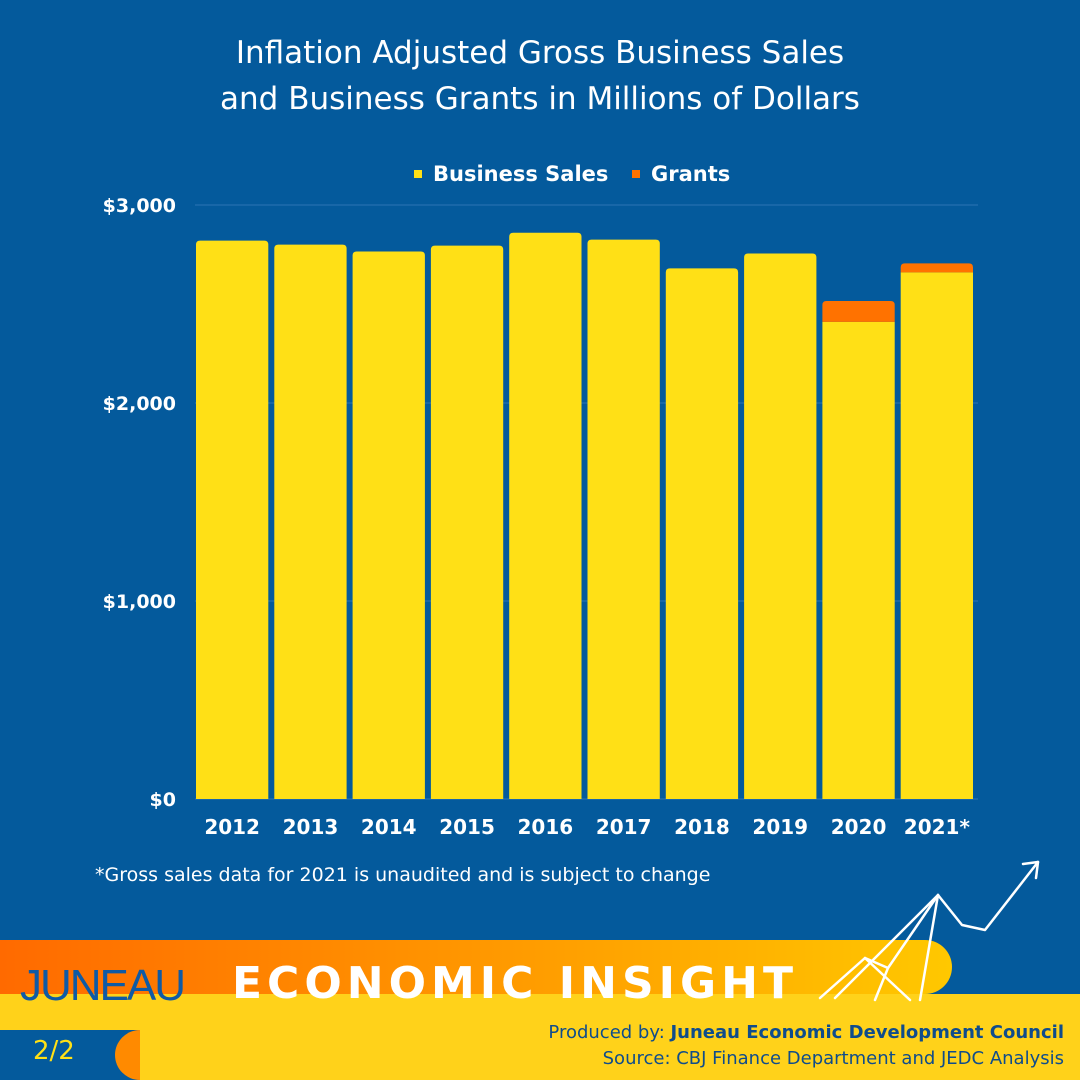 The height and width of the screenshot is (1080, 1080). I want to click on y-tick-label: $0, so click(163, 800).